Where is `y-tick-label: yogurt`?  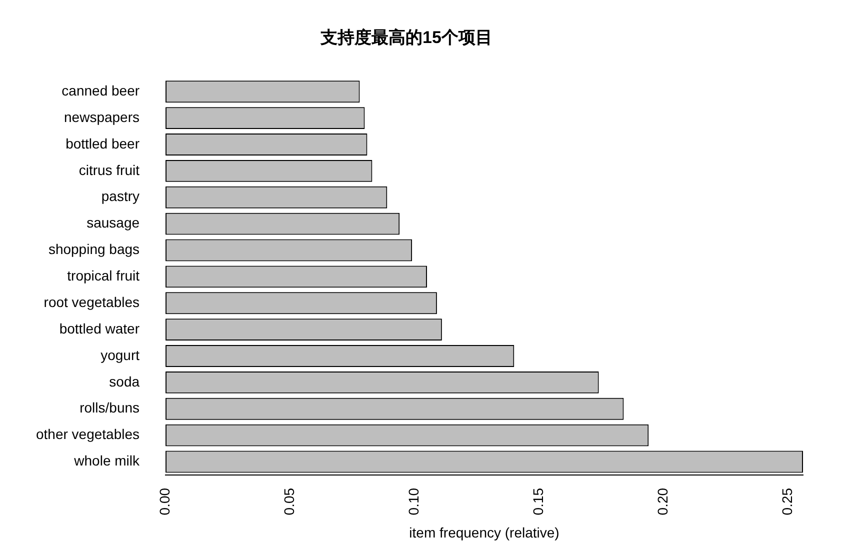
y-tick-label: yogurt is located at coordinates (120, 354).